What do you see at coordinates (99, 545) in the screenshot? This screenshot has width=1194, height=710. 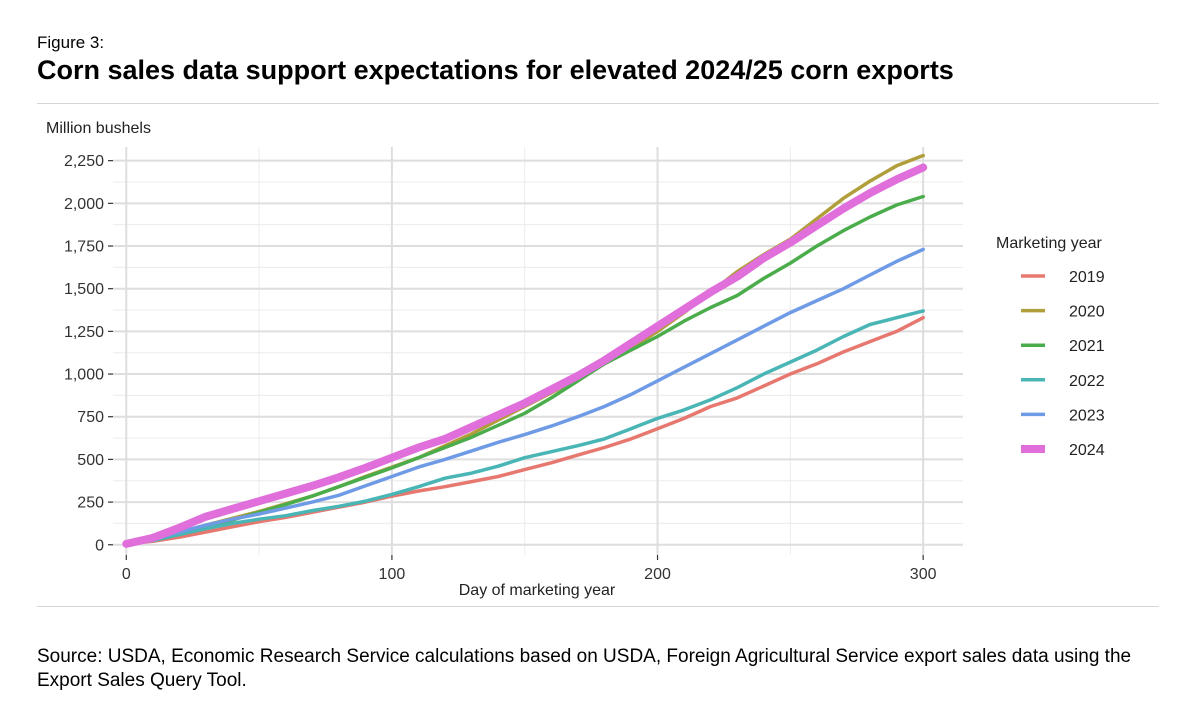 I see `y-tick-label: 0` at bounding box center [99, 545].